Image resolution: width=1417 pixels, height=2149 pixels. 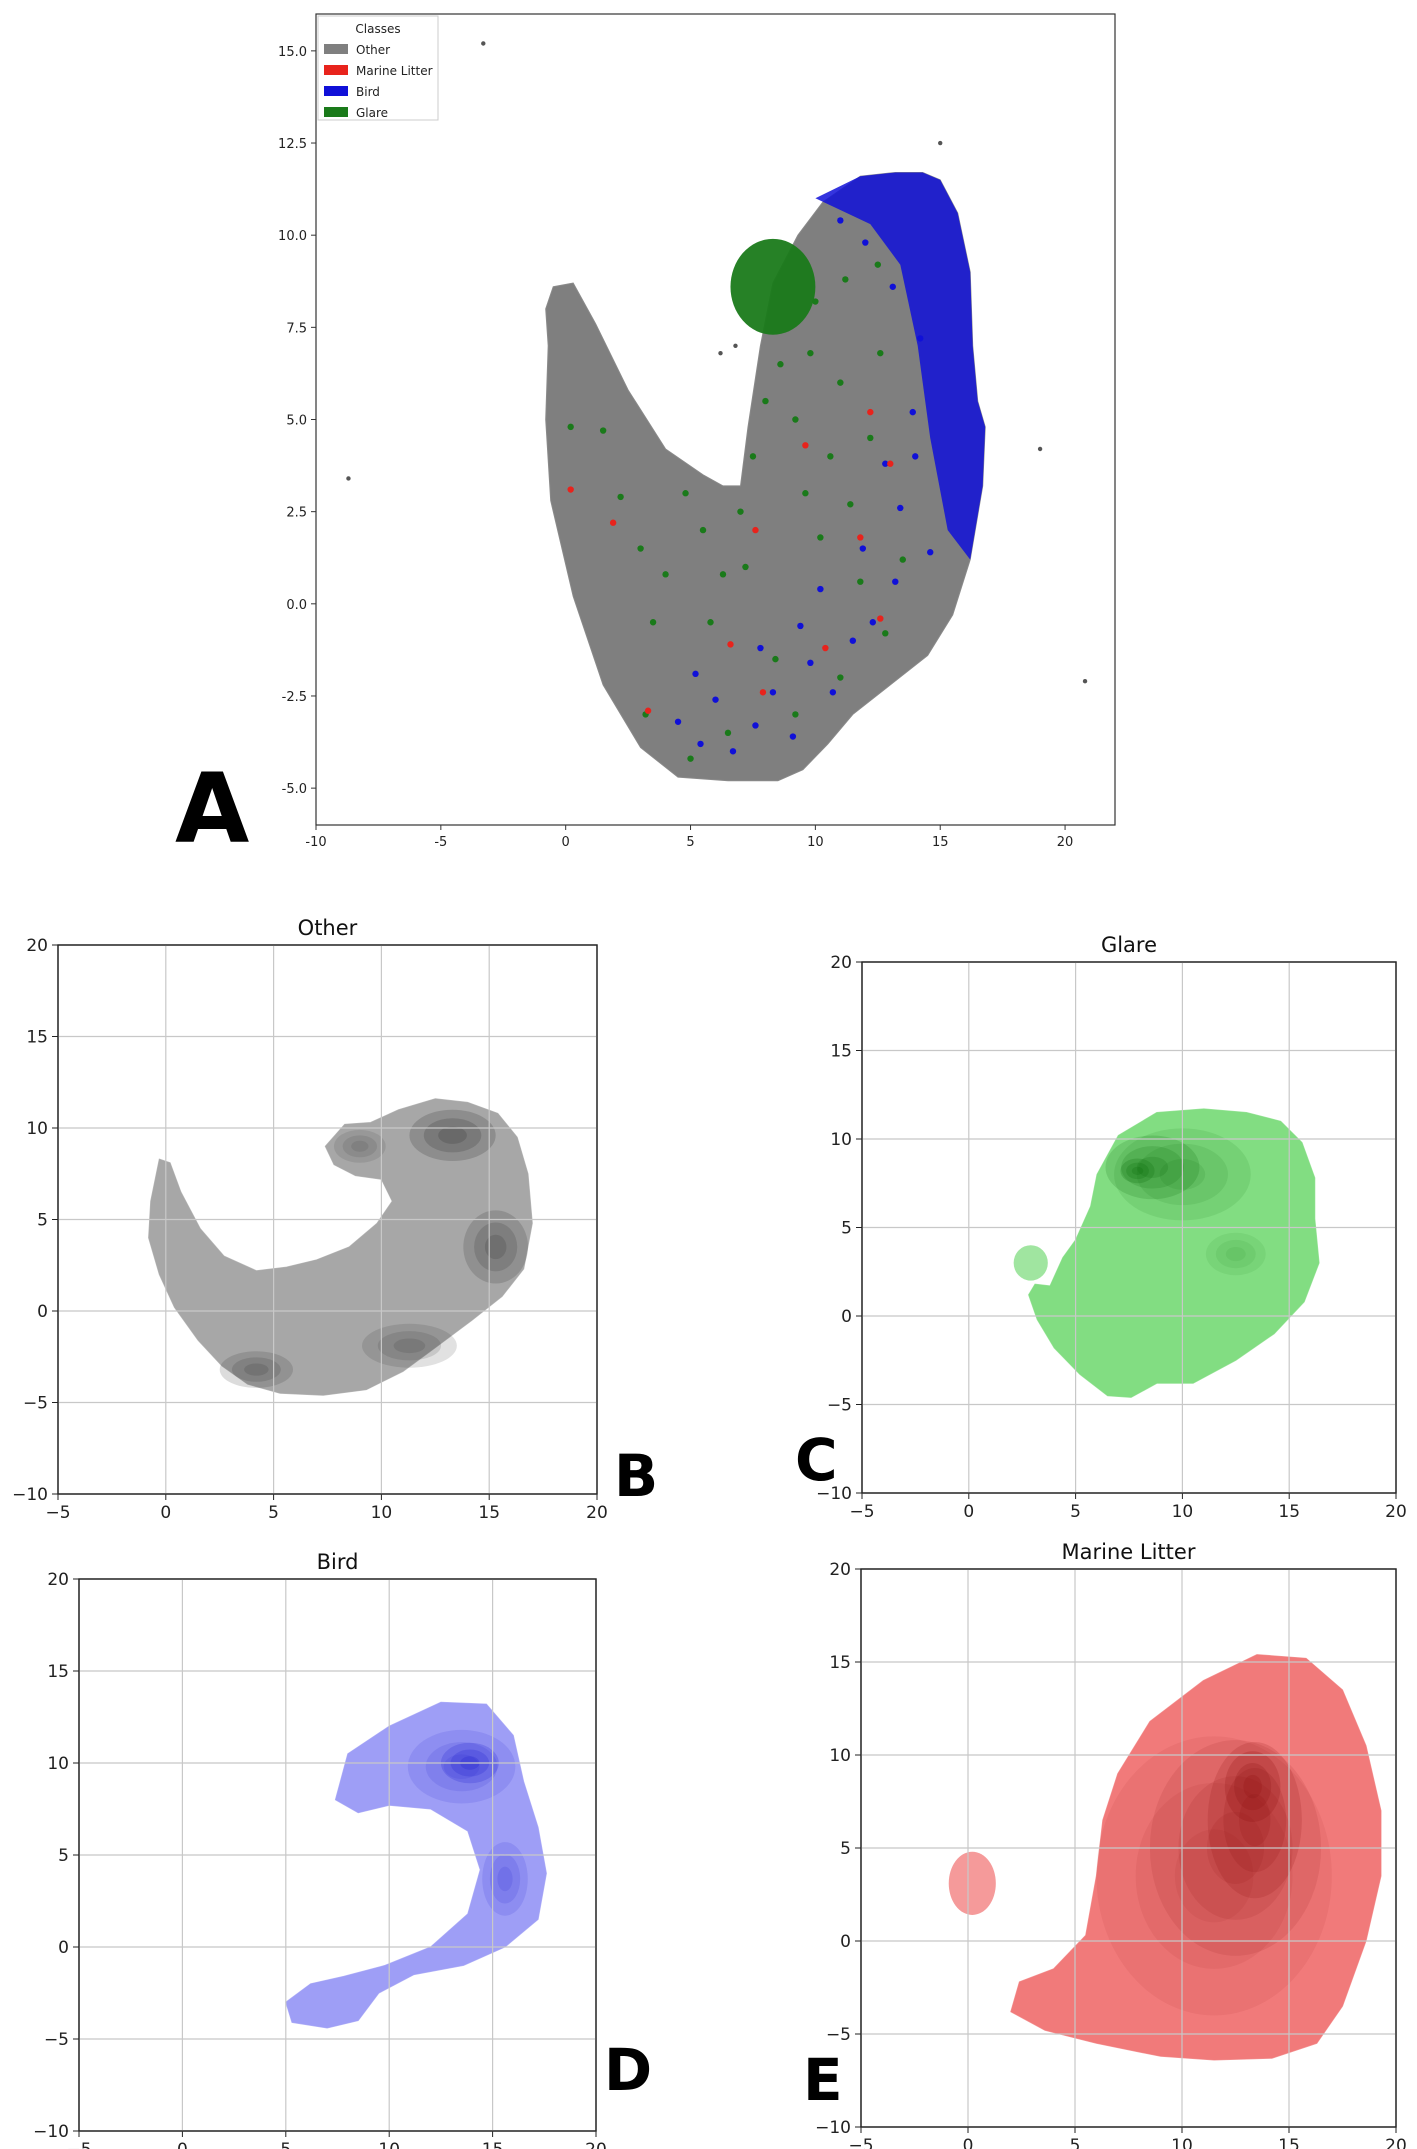 What do you see at coordinates (182, 2144) in the screenshot?
I see `x-tick-label: 0` at bounding box center [182, 2144].